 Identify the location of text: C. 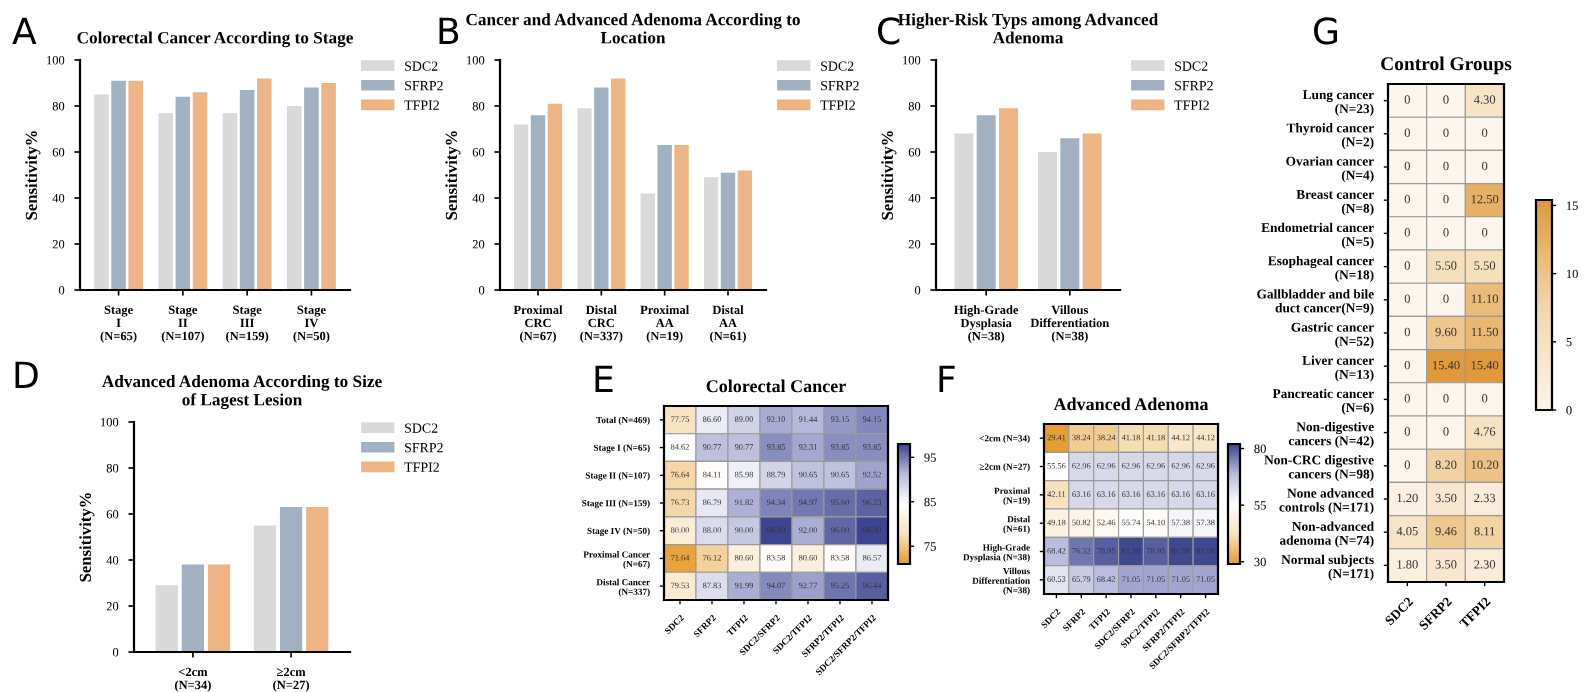
(889, 31).